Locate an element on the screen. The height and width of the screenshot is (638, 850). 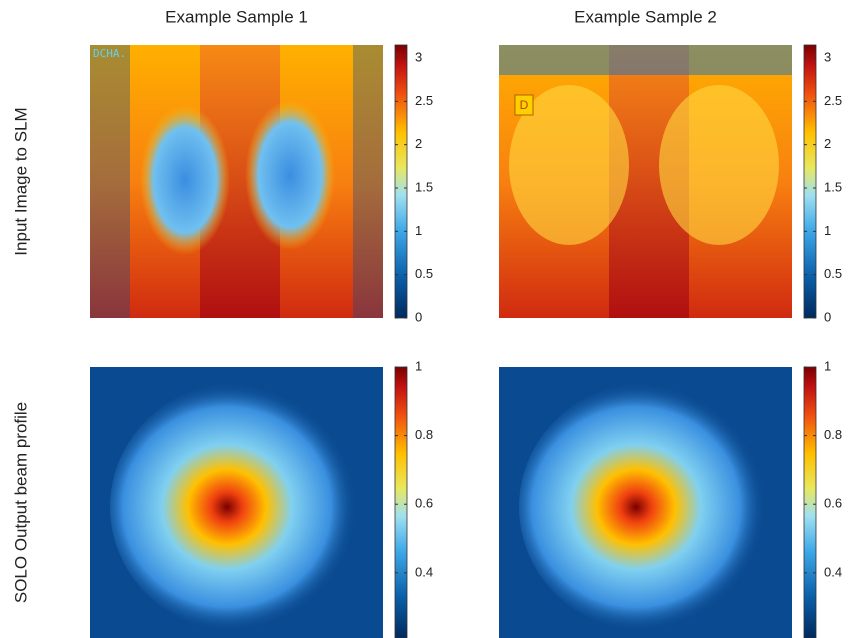
image-text: D is located at coordinates (524, 105).